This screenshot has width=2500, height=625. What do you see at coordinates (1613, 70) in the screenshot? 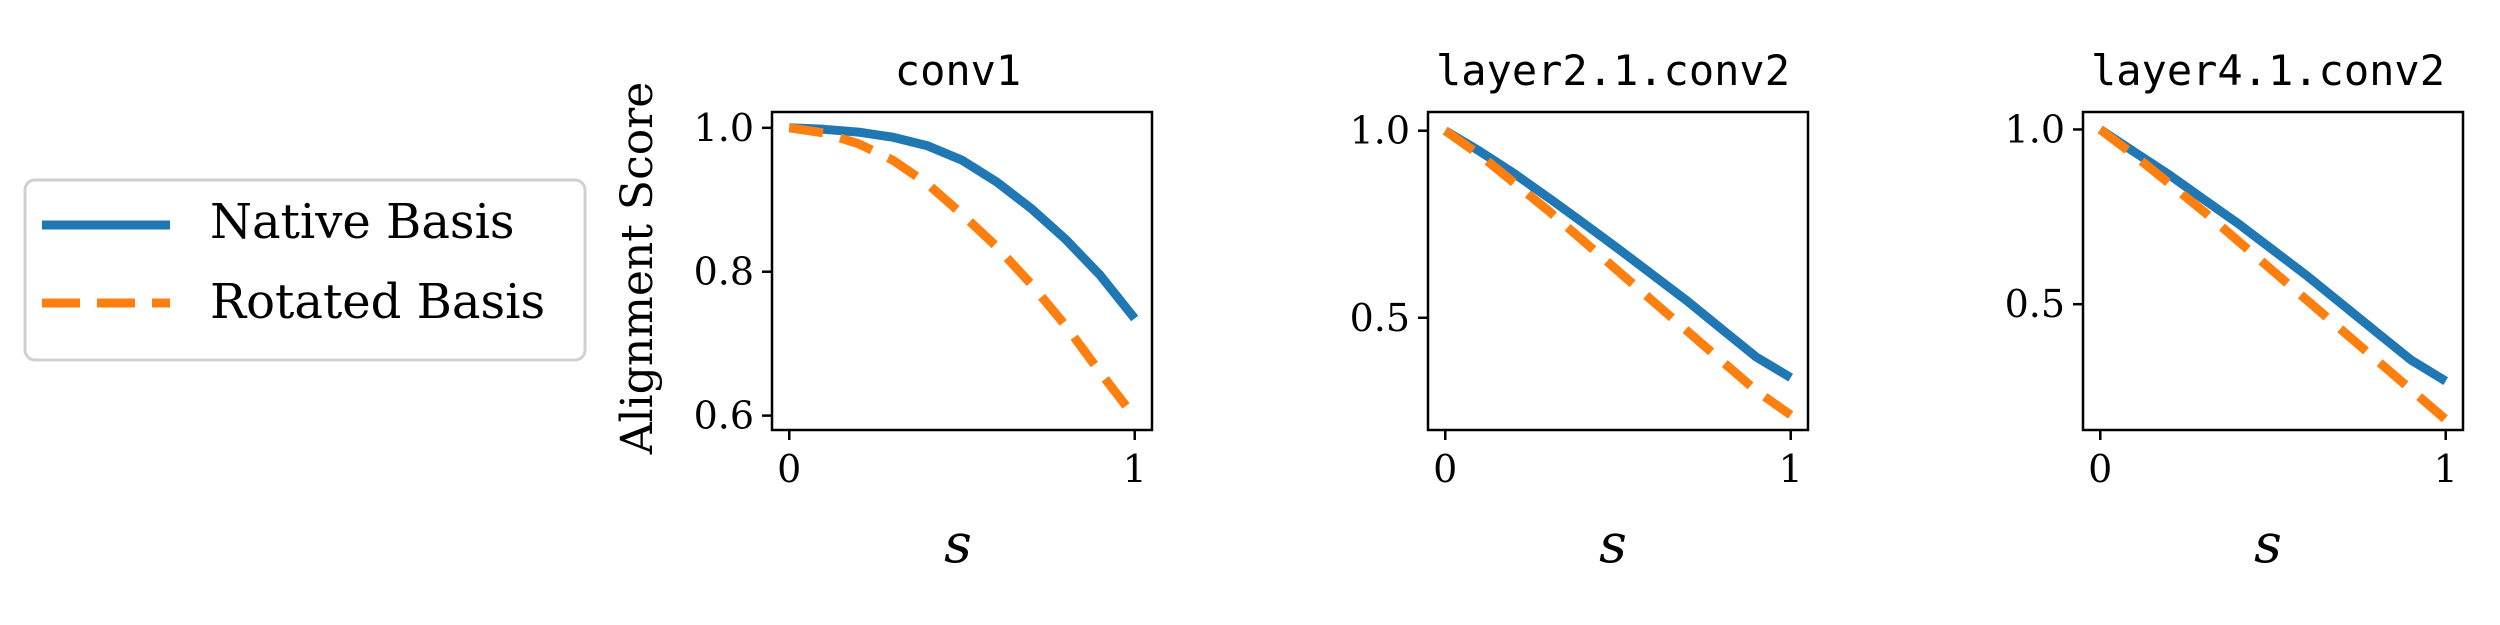
I see `panel-title: layer2.1.conv2` at bounding box center [1613, 70].